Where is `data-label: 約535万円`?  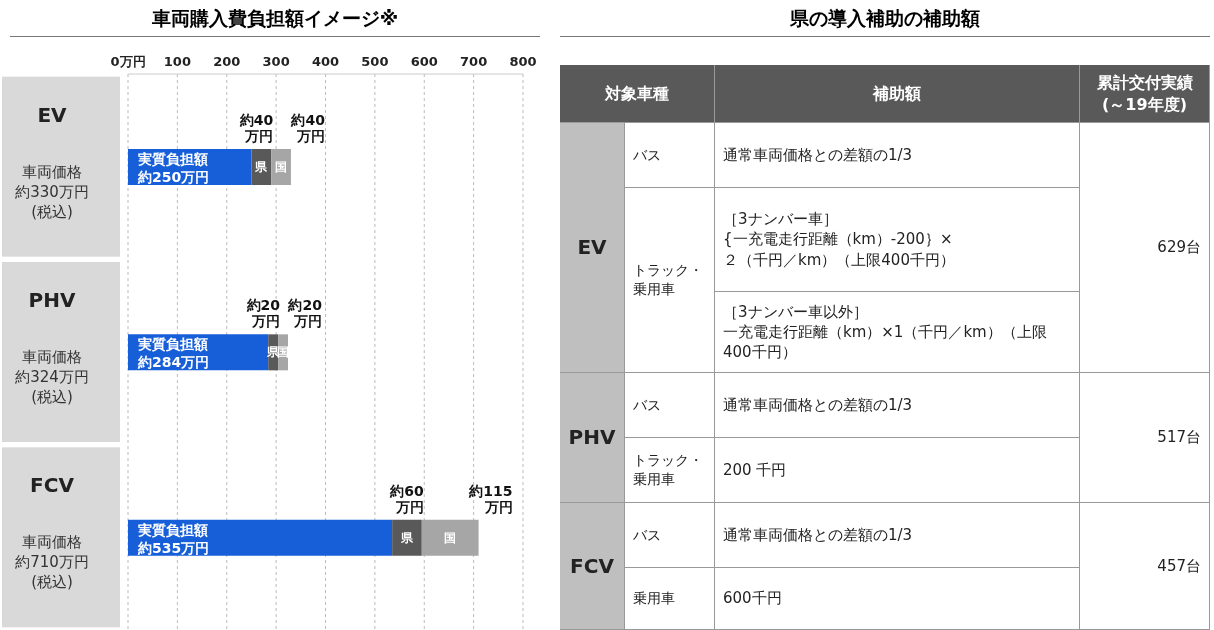 data-label: 約535万円 is located at coordinates (173, 547).